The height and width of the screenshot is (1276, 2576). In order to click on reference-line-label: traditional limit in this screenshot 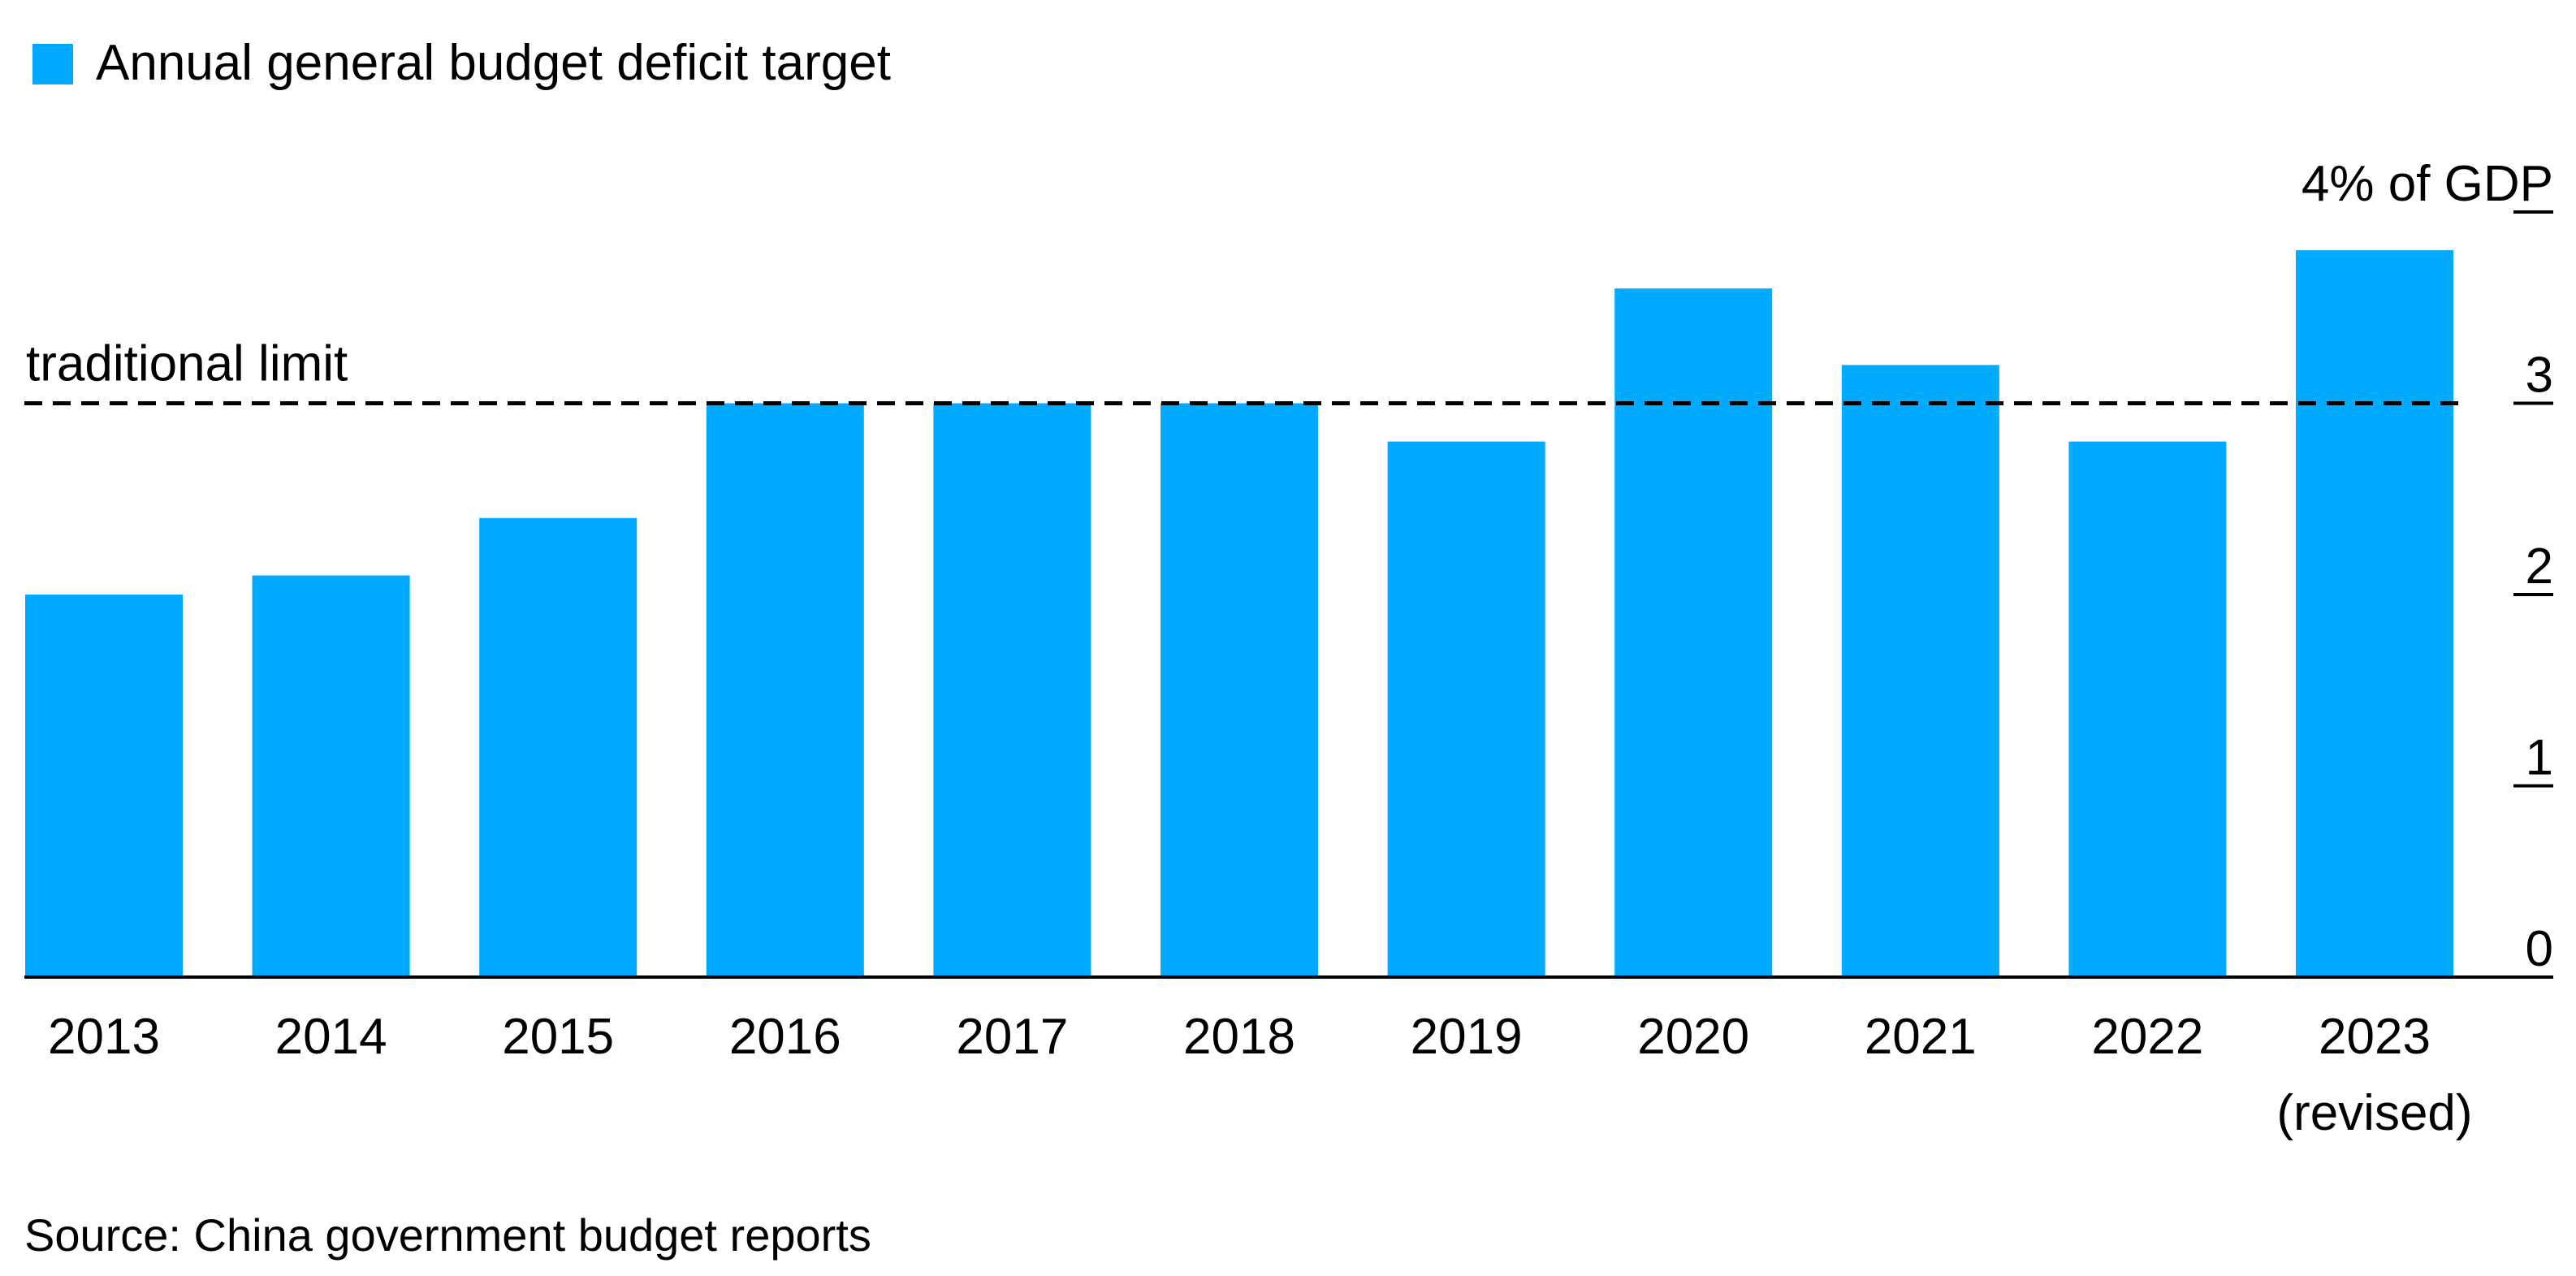, I will do `click(187, 364)`.